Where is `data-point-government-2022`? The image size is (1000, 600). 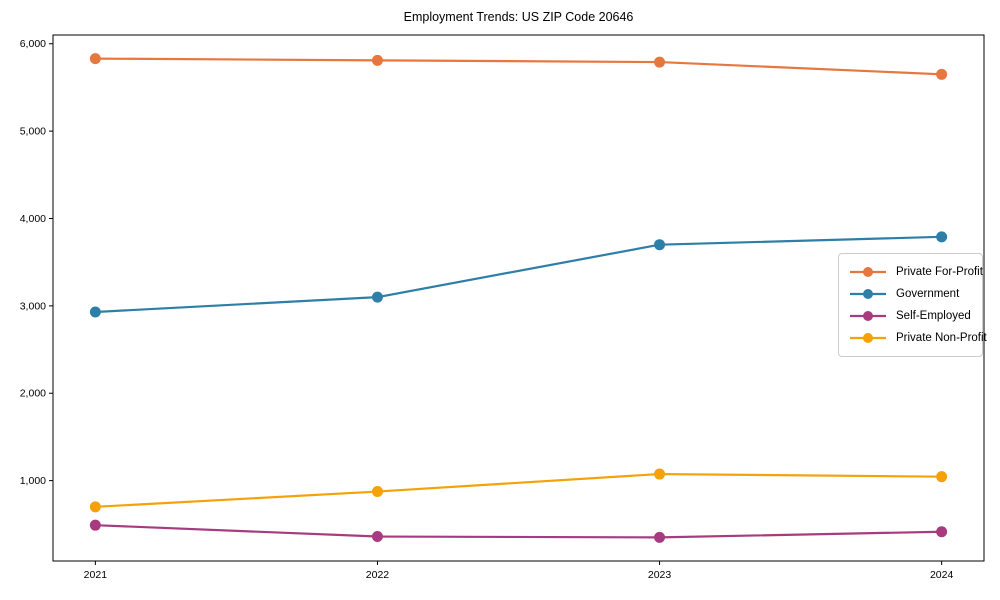 data-point-government-2022 is located at coordinates (377, 297).